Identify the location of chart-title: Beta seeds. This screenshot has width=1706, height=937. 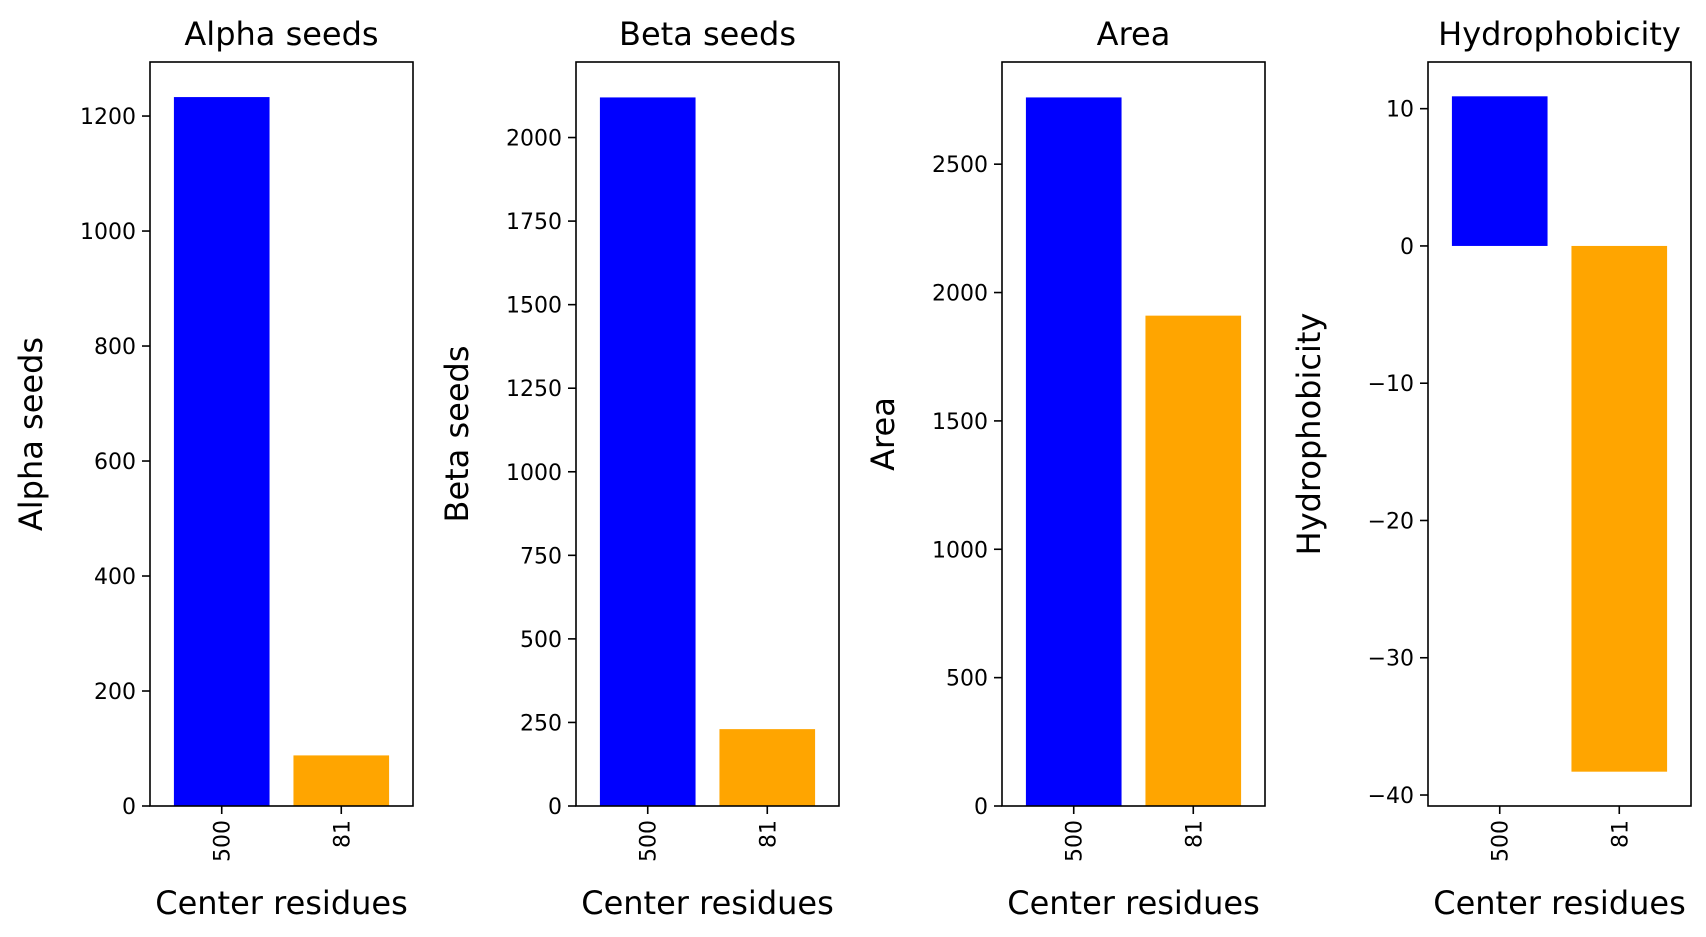
(707, 34).